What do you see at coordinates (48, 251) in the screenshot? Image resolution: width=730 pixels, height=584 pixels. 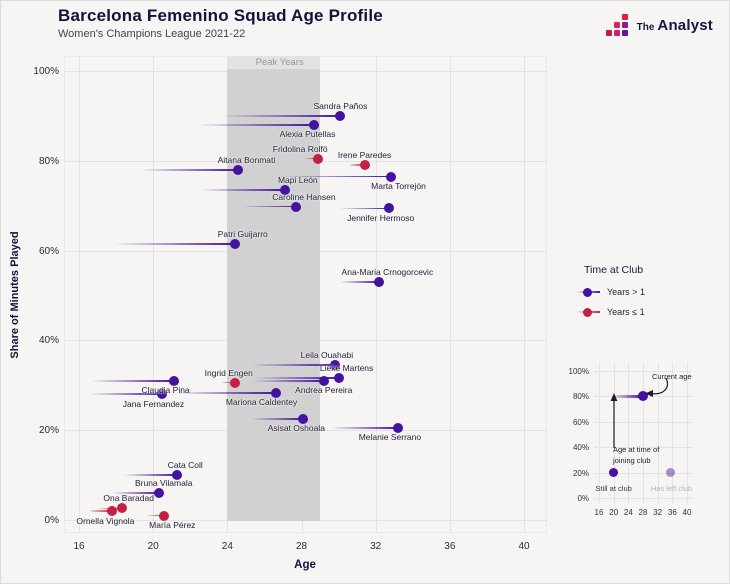 I see `y-tick-label: 60%` at bounding box center [48, 251].